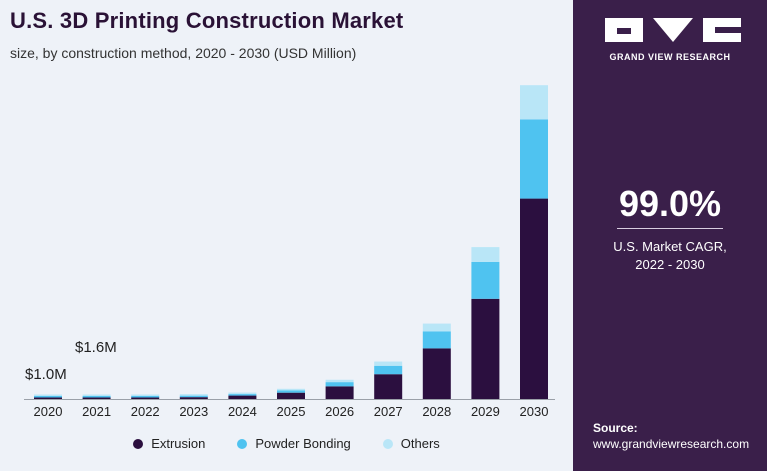 The width and height of the screenshot is (767, 471). I want to click on stat-divider, so click(670, 228).